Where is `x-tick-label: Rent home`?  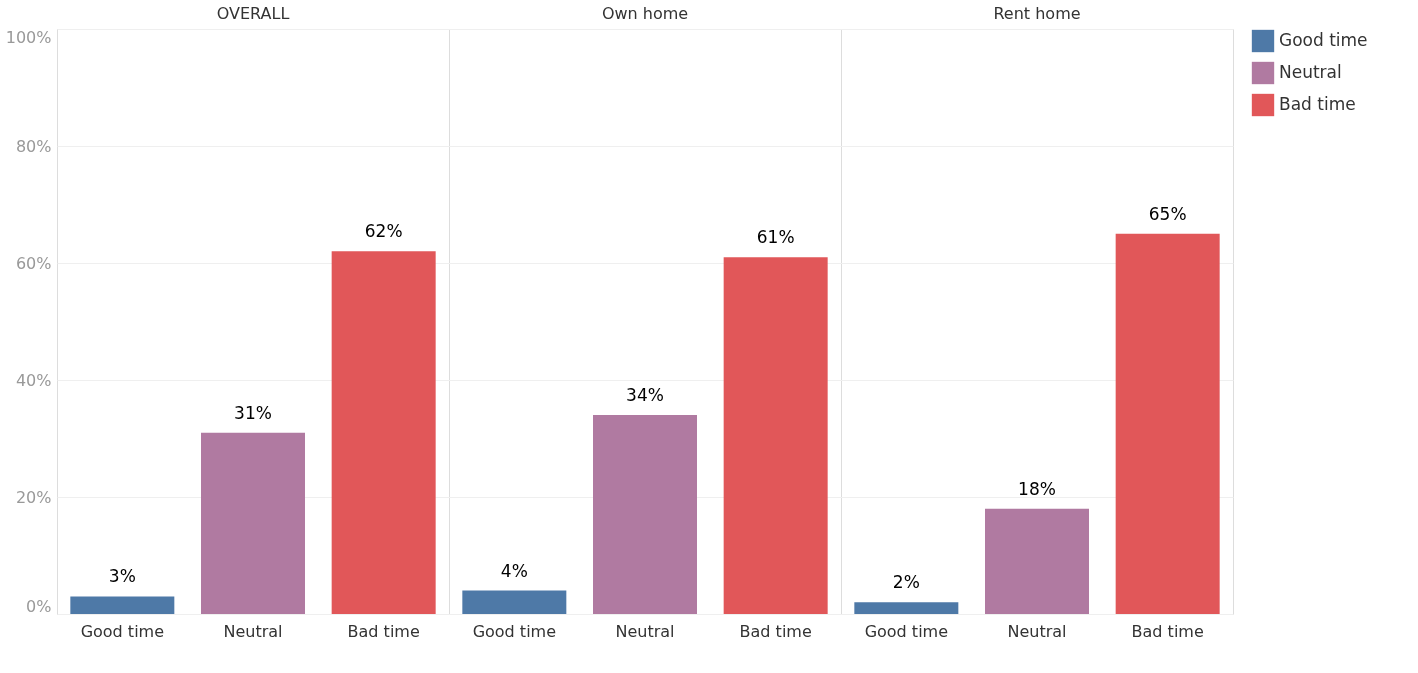
x-tick-label: Rent home is located at coordinates (1037, 13).